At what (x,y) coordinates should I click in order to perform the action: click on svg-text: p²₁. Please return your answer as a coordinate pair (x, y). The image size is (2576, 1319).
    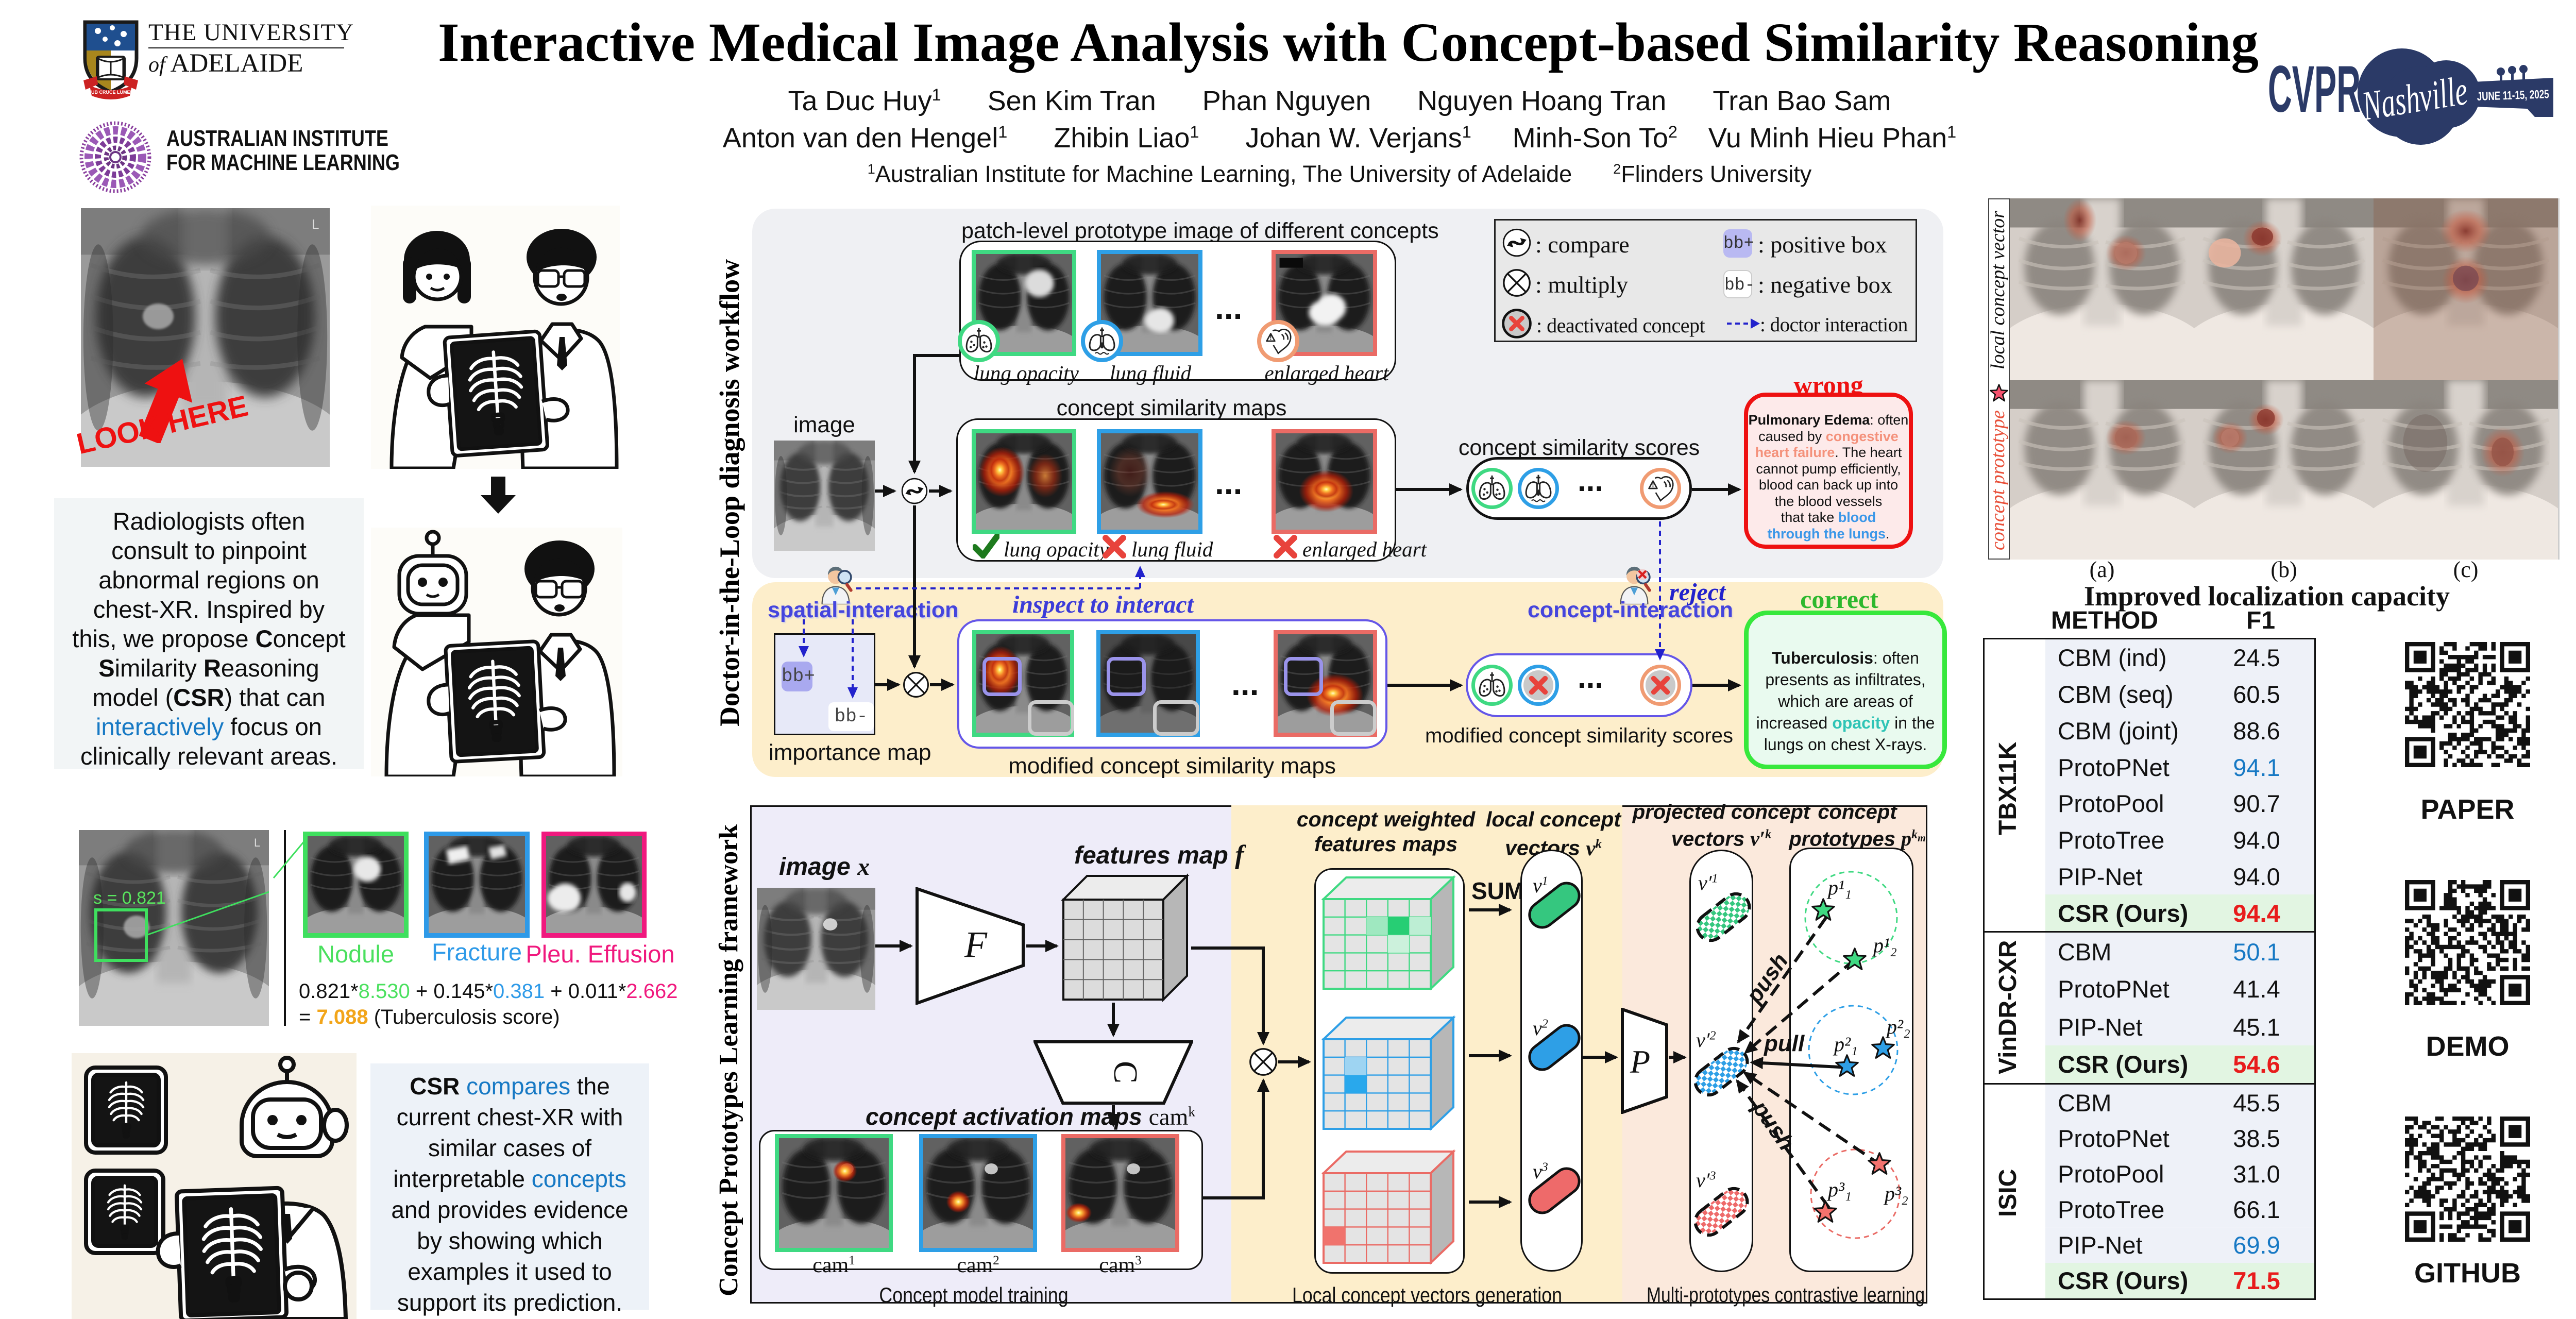
    Looking at the image, I should click on (1845, 1044).